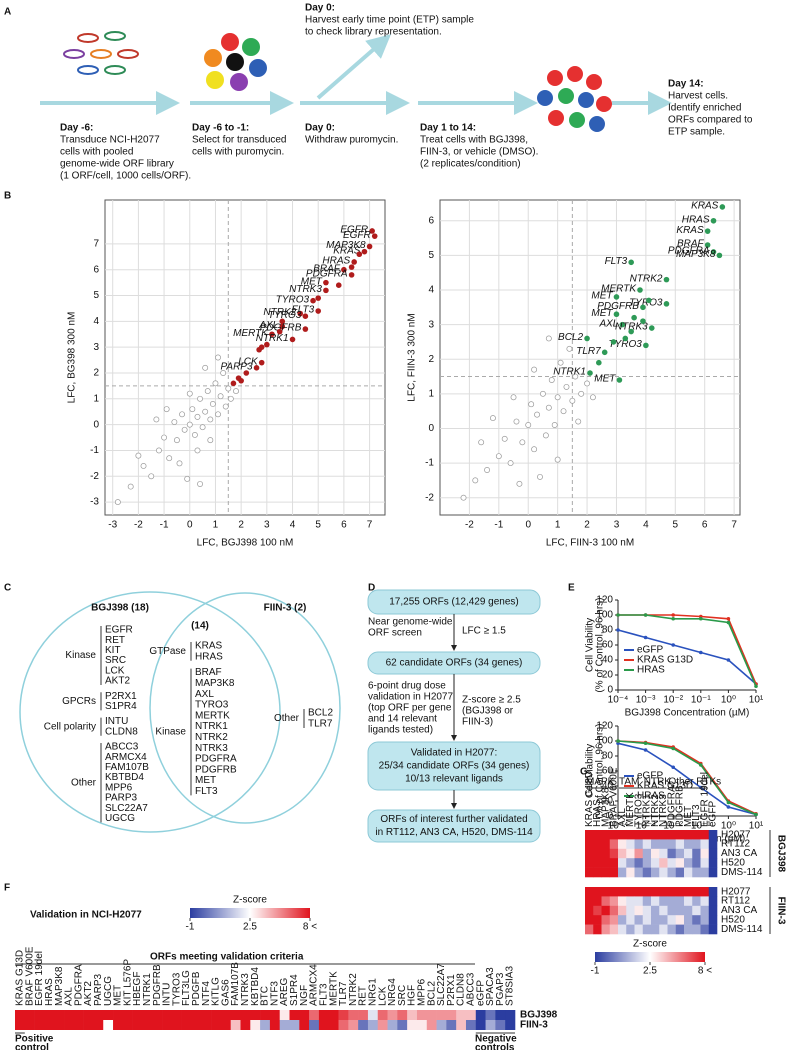  I want to click on x-tick-label: 5, so click(318, 525).